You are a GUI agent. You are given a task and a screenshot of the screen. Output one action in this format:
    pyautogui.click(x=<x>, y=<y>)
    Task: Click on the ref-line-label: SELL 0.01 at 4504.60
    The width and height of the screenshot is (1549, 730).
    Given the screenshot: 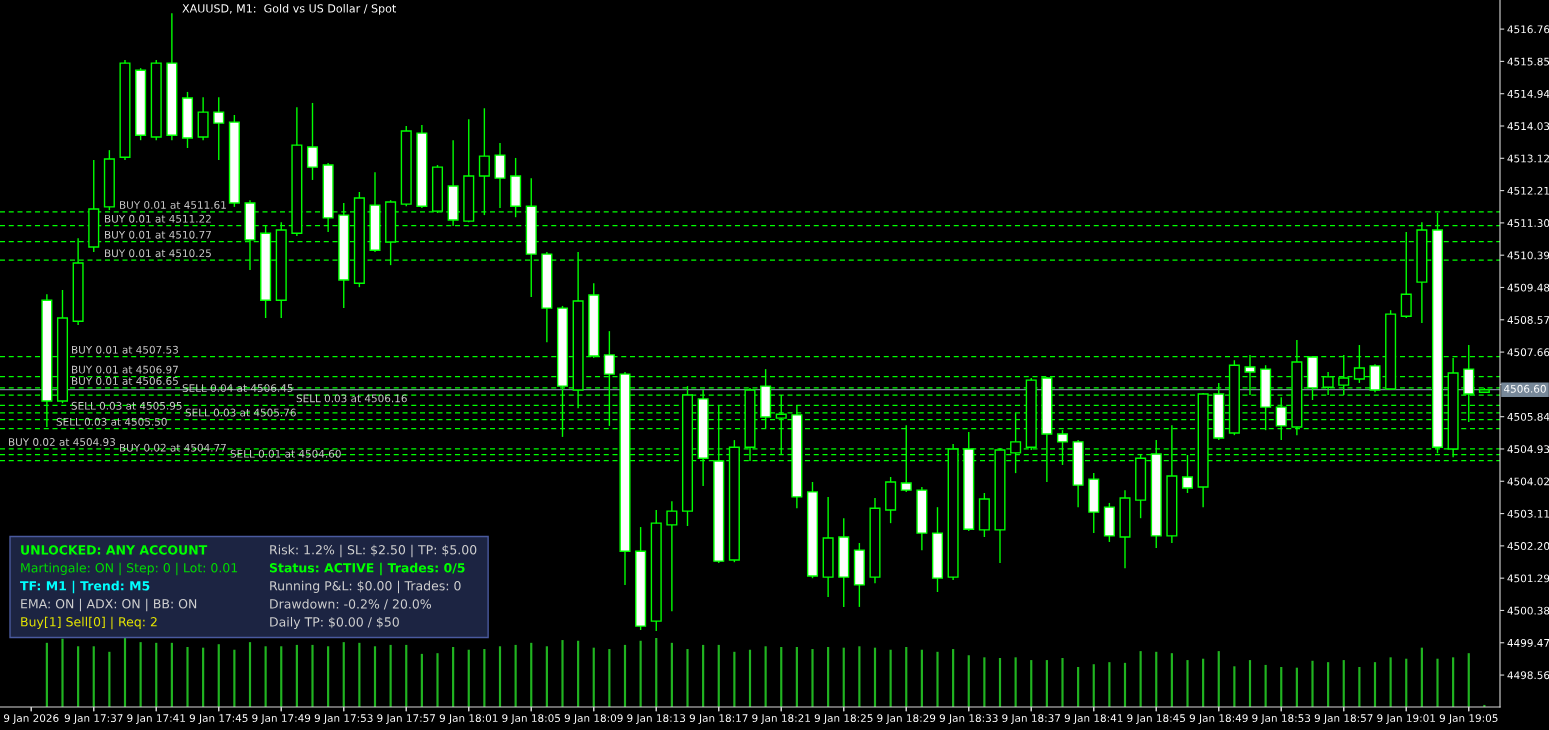 What is the action you would take?
    pyautogui.click(x=285, y=453)
    